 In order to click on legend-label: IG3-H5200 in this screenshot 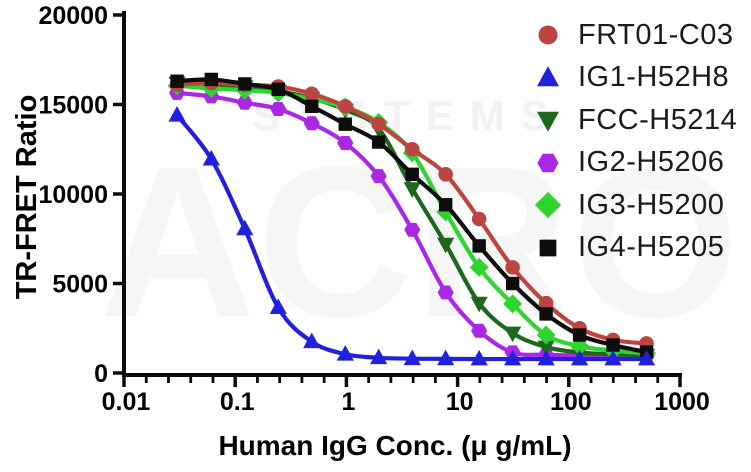, I will do `click(651, 204)`.